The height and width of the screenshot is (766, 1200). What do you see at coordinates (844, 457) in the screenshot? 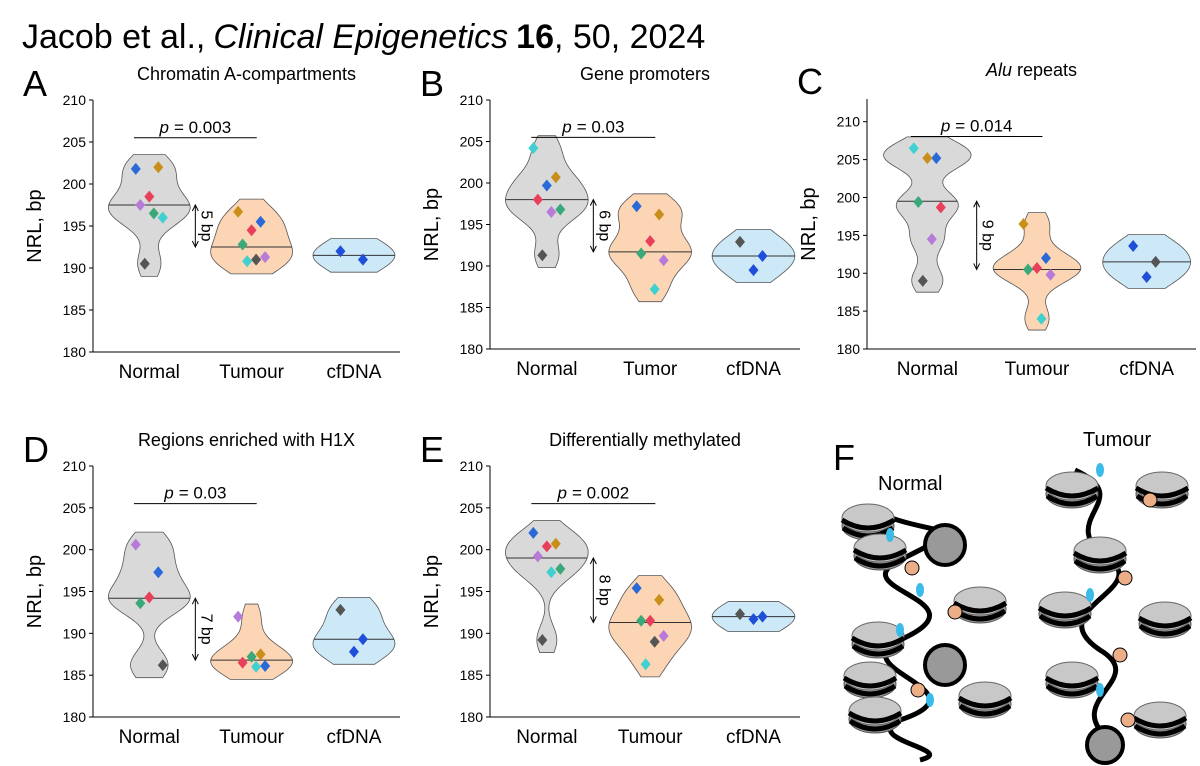
I see `panel-letter: F` at bounding box center [844, 457].